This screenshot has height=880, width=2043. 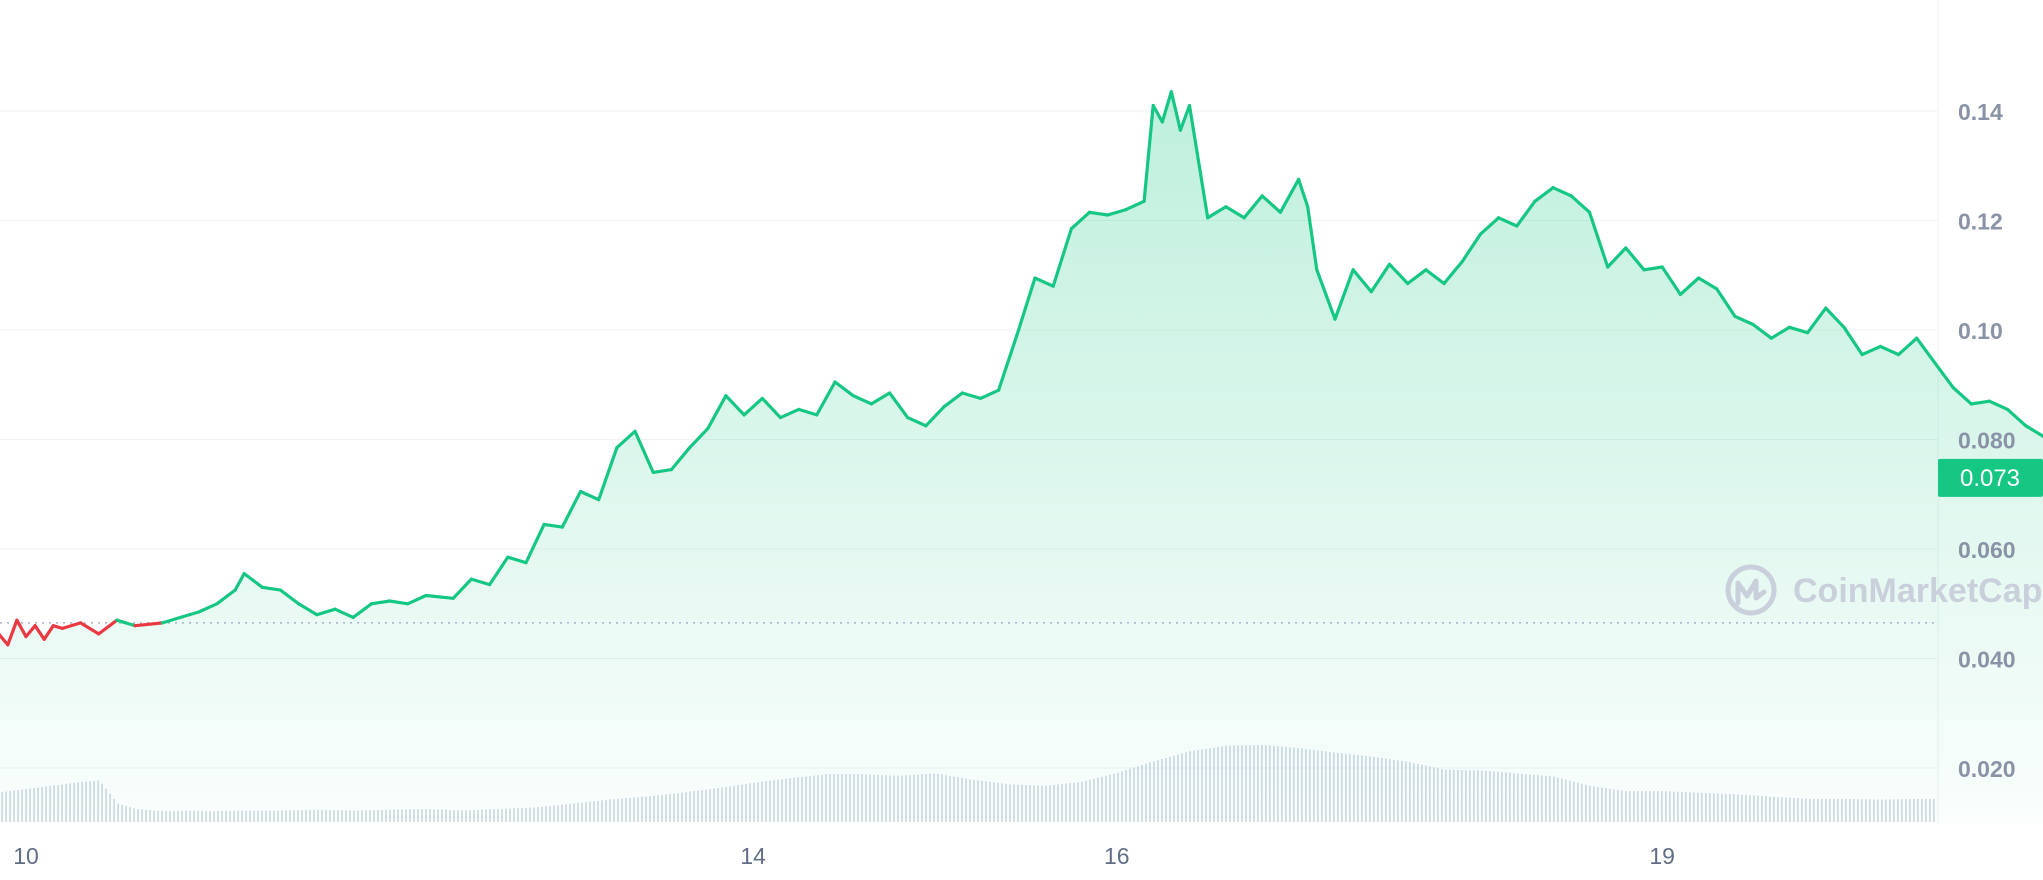 I want to click on y-tick-label: 0.10, so click(x=1980, y=331).